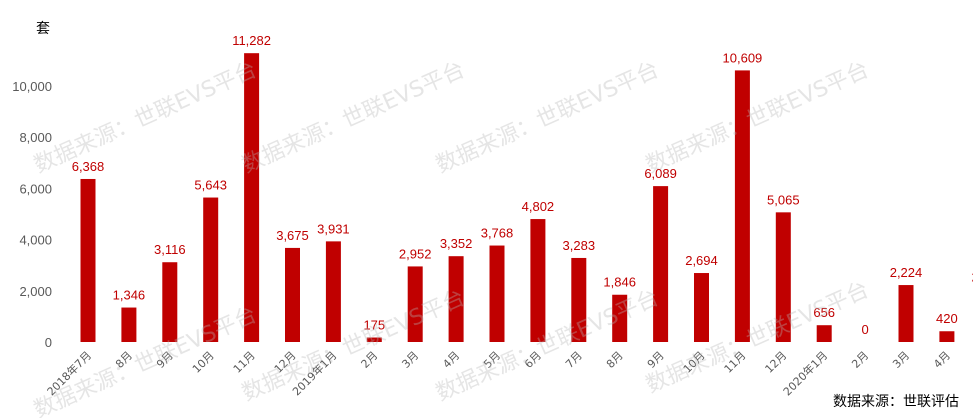 This screenshot has width=973, height=418. Describe the element at coordinates (32, 214) in the screenshot. I see `y-axis-ticks: 0 2,000 4,000 6,000 8,000 10,000` at that location.